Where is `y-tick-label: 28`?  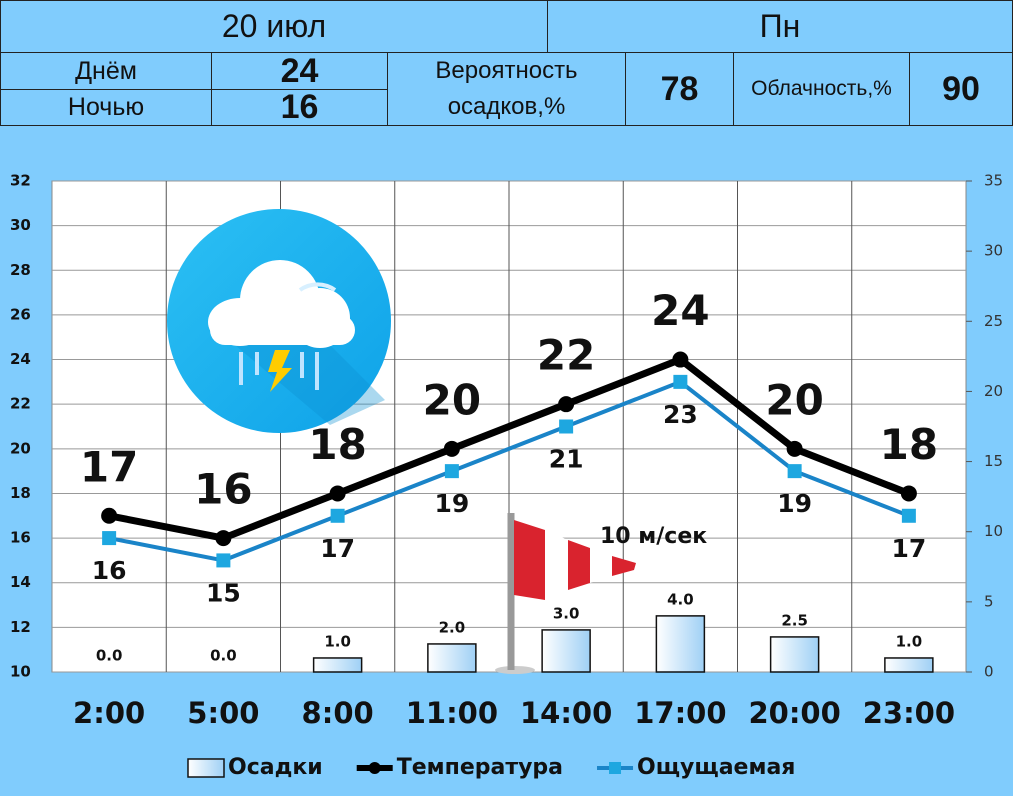
y-tick-label: 28 is located at coordinates (20, 270).